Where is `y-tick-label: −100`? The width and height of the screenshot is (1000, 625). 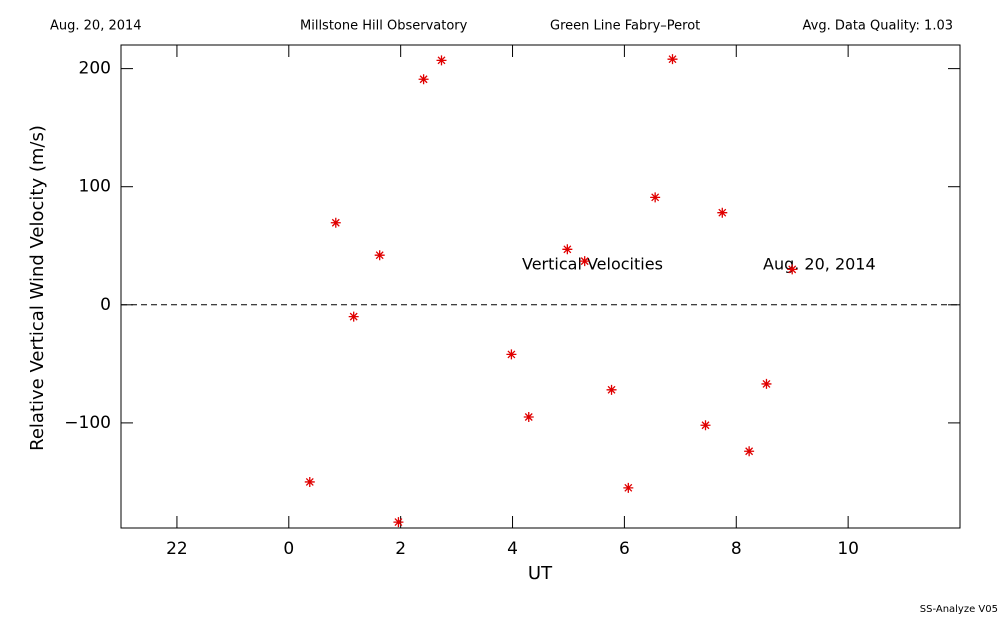
y-tick-label: −100 is located at coordinates (87, 423).